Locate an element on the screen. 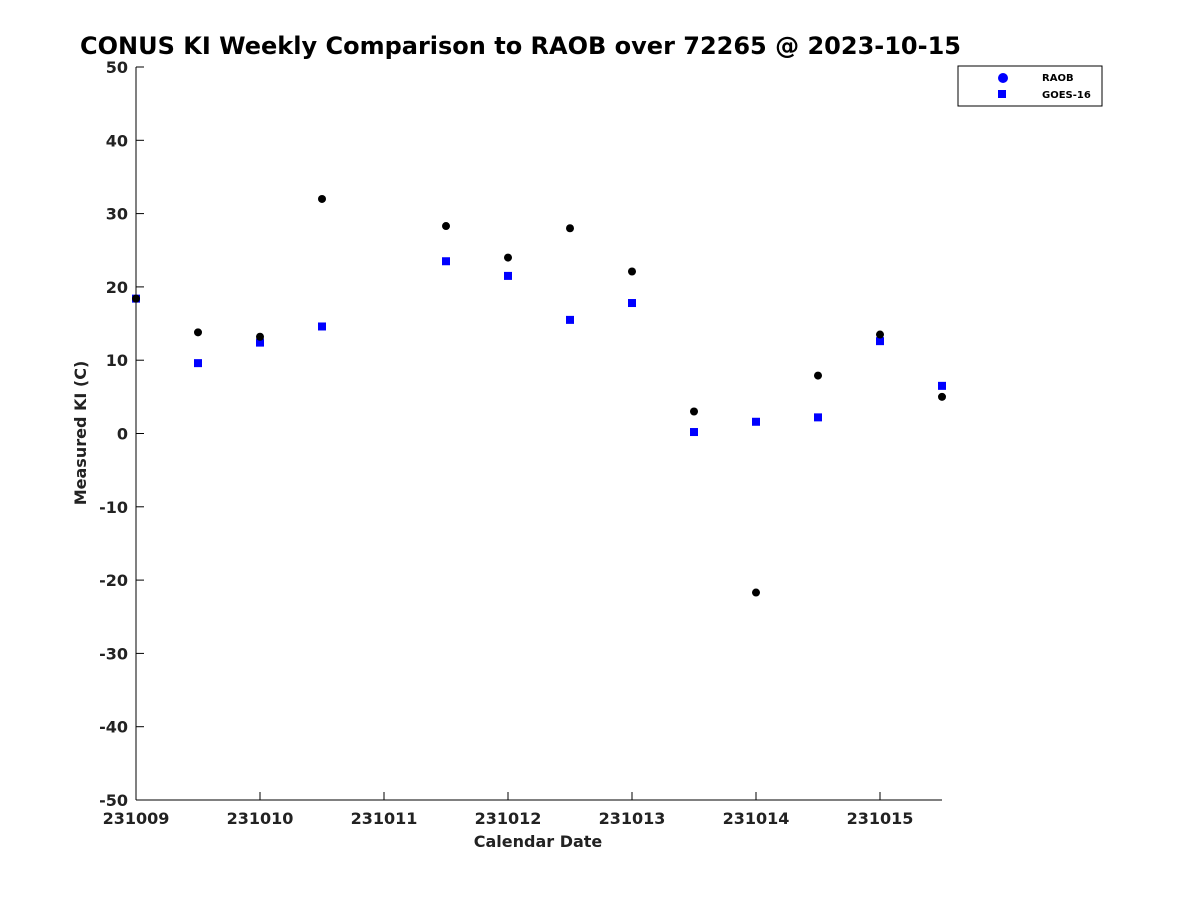  x-tick-label: 231013 is located at coordinates (632, 818).